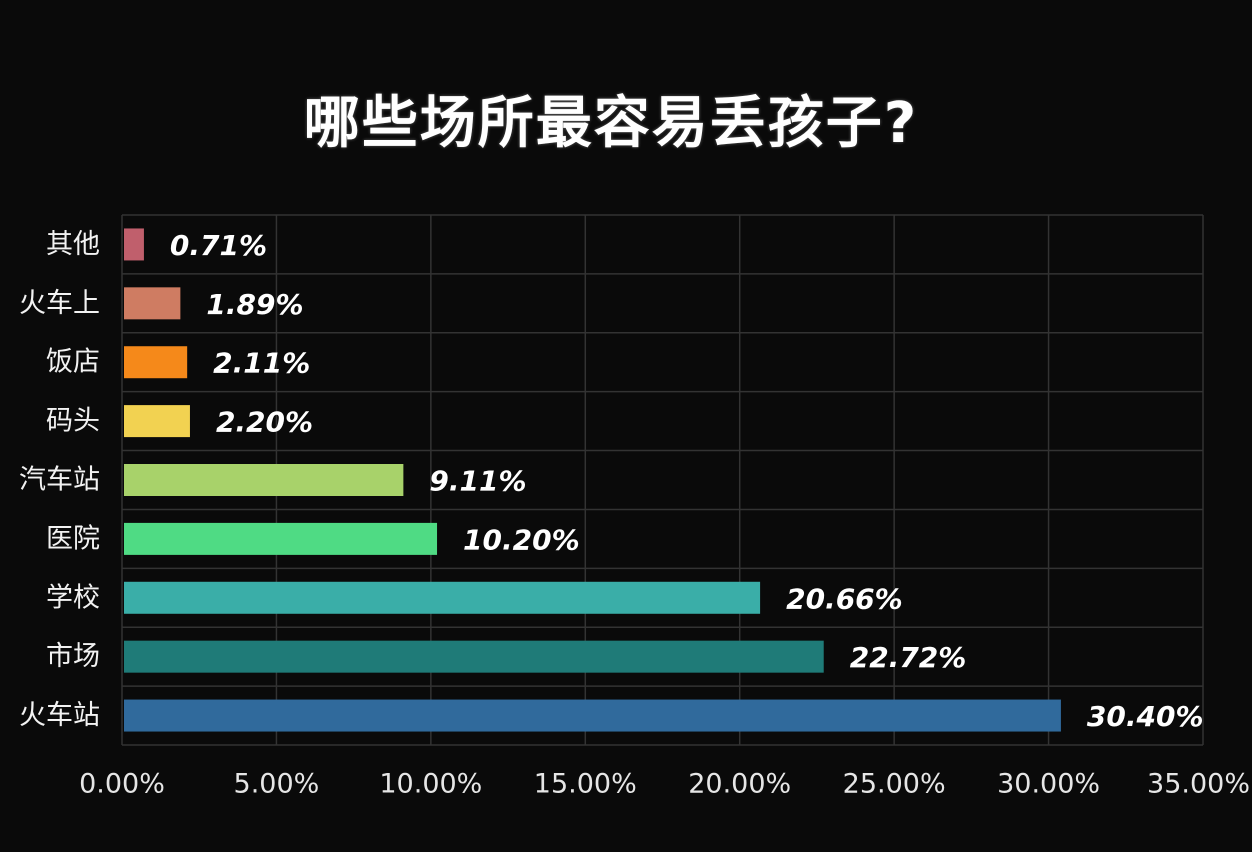 This screenshot has width=1252, height=852. What do you see at coordinates (122, 784) in the screenshot?
I see `x-tick-label-0: 0.00%` at bounding box center [122, 784].